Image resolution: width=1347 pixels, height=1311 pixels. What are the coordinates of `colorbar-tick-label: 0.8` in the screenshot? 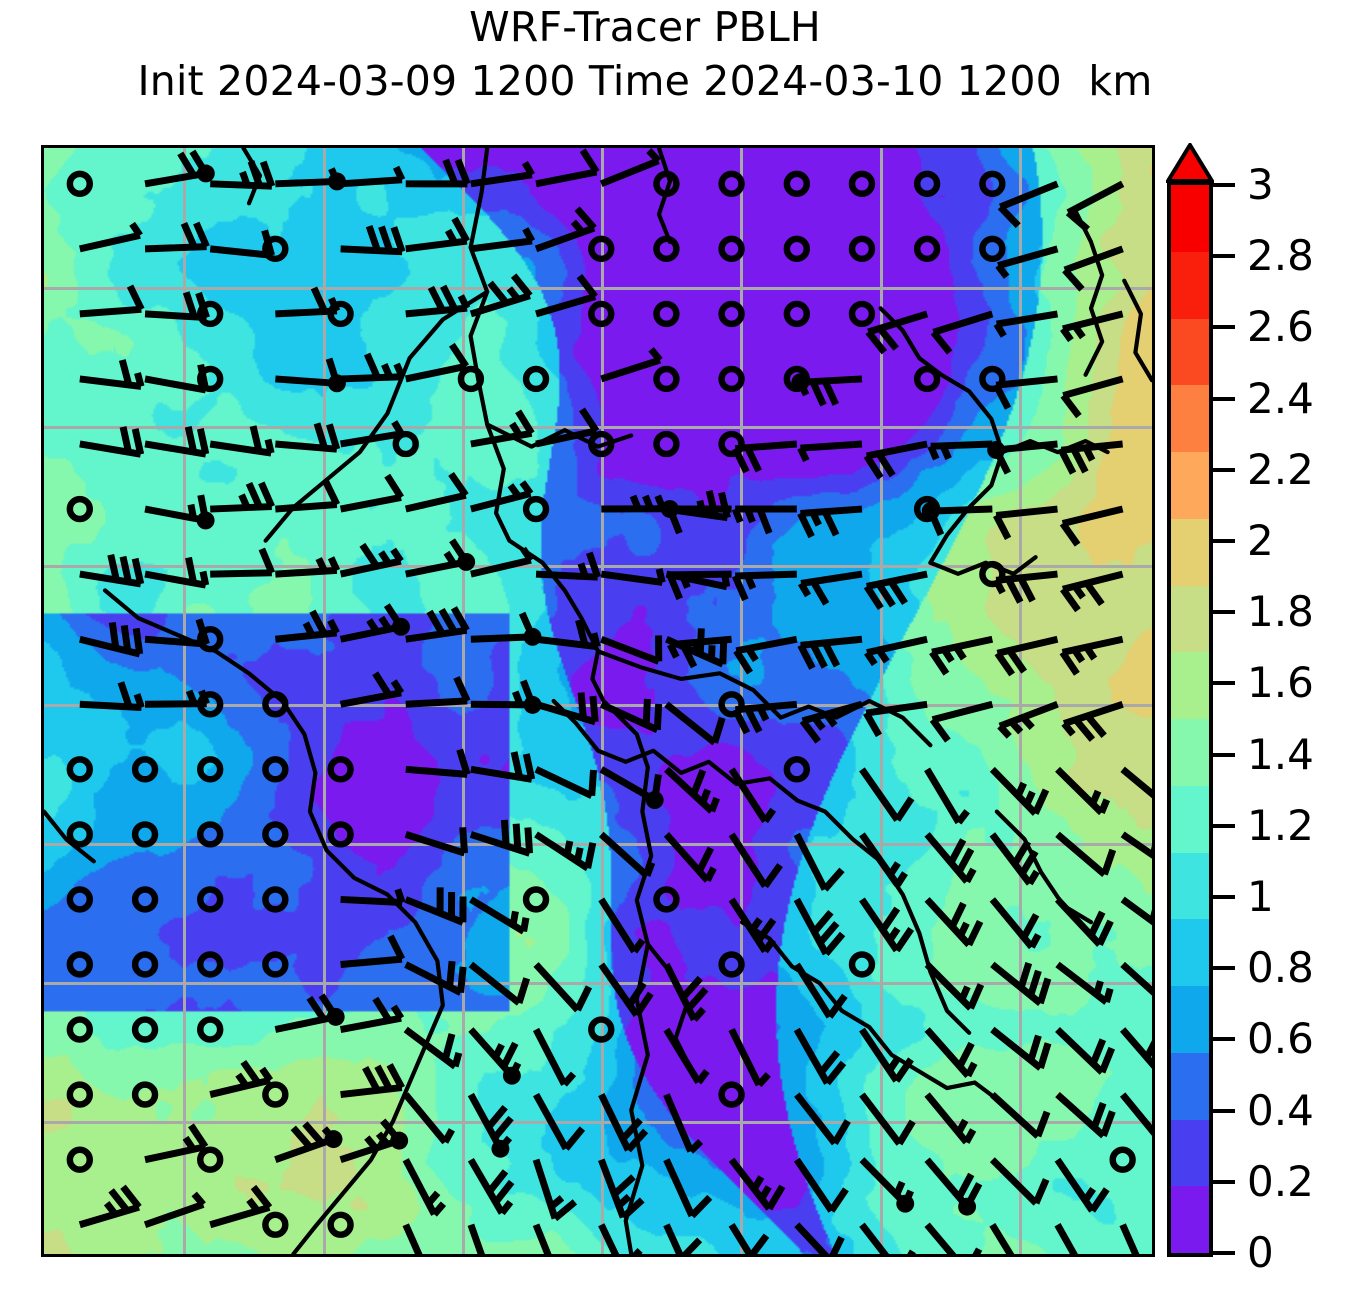 It's located at (1280, 968).